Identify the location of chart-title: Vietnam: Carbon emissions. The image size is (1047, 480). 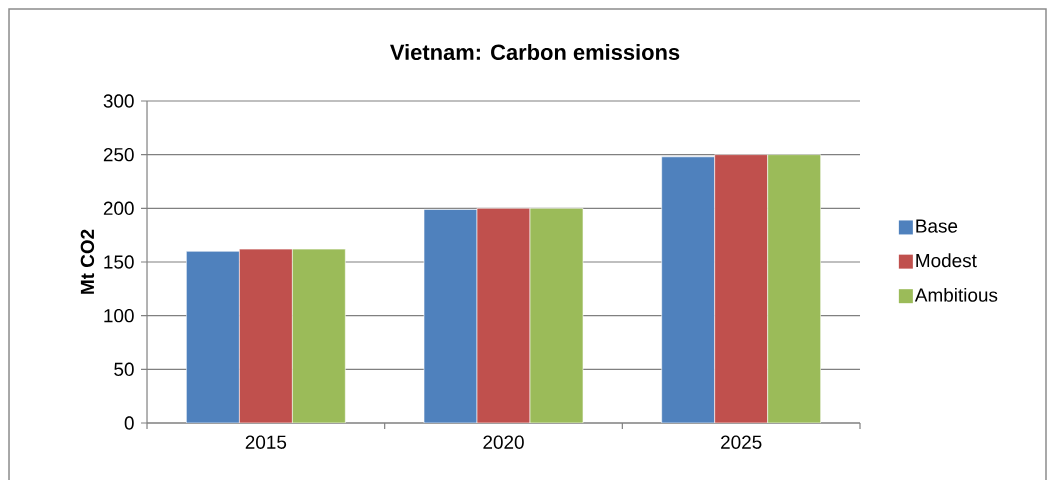
(535, 52).